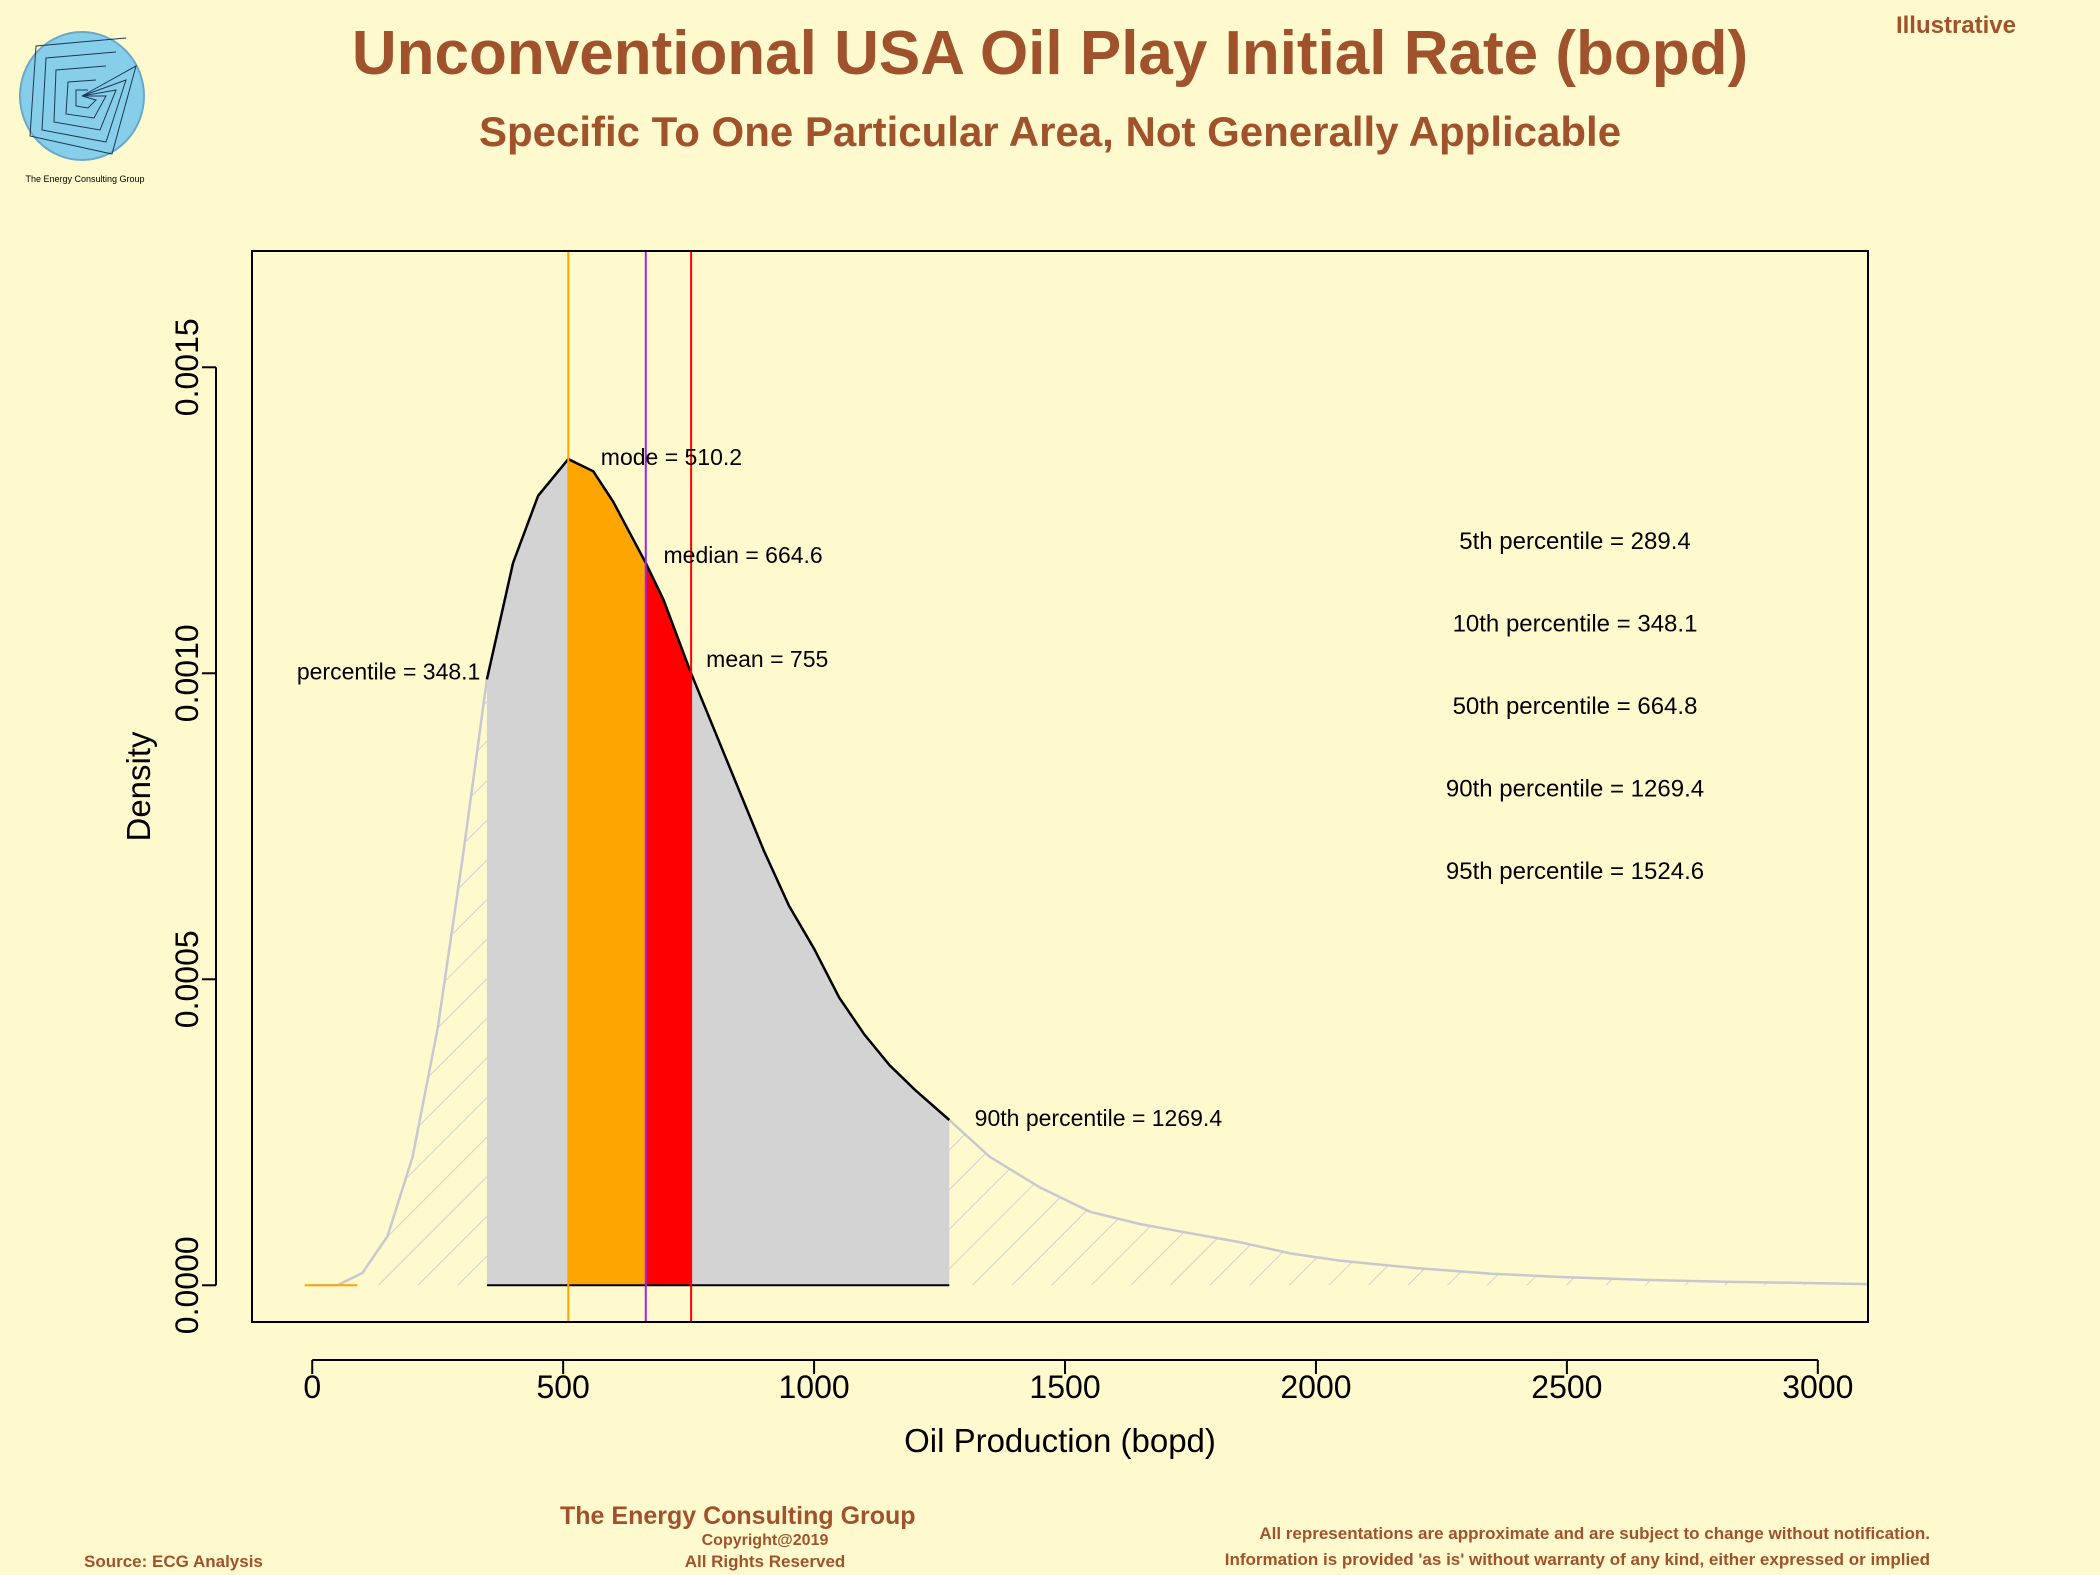 This screenshot has width=2100, height=1575. What do you see at coordinates (187, 979) in the screenshot?
I see `y-tick-label: 0.0005` at bounding box center [187, 979].